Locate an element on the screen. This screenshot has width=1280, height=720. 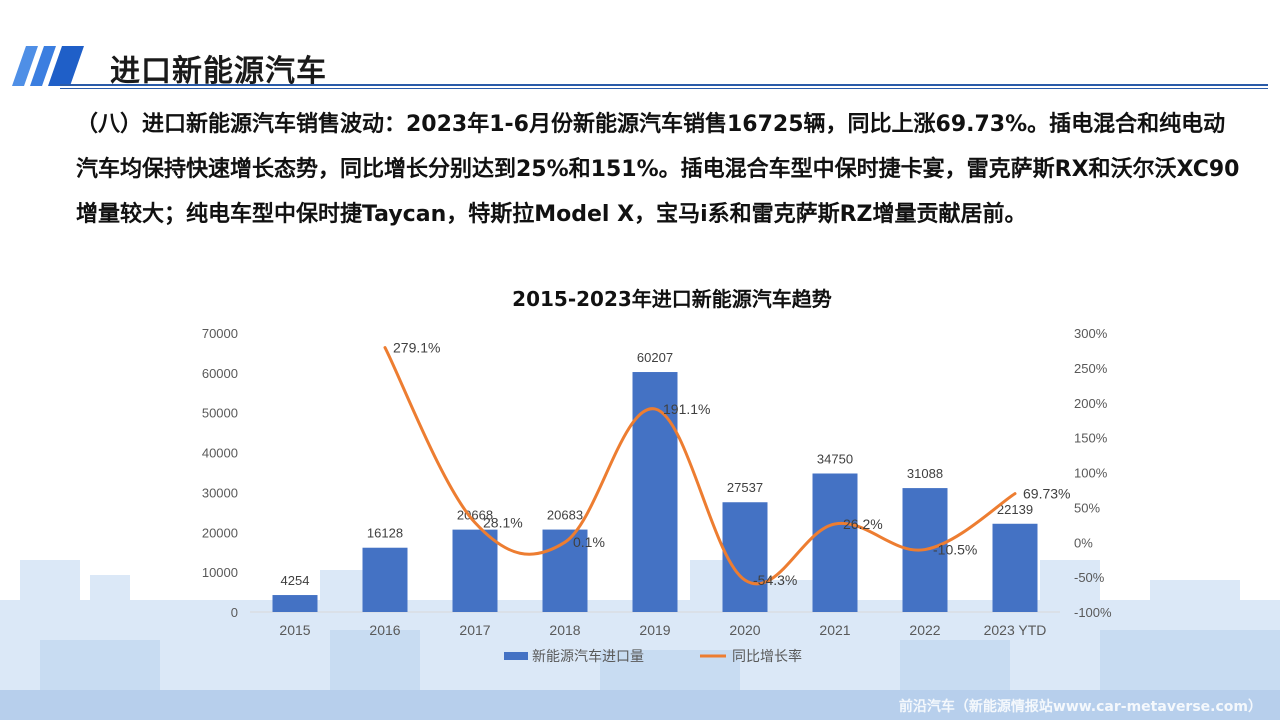
line-data-label: 69.73% is located at coordinates (1046, 494).